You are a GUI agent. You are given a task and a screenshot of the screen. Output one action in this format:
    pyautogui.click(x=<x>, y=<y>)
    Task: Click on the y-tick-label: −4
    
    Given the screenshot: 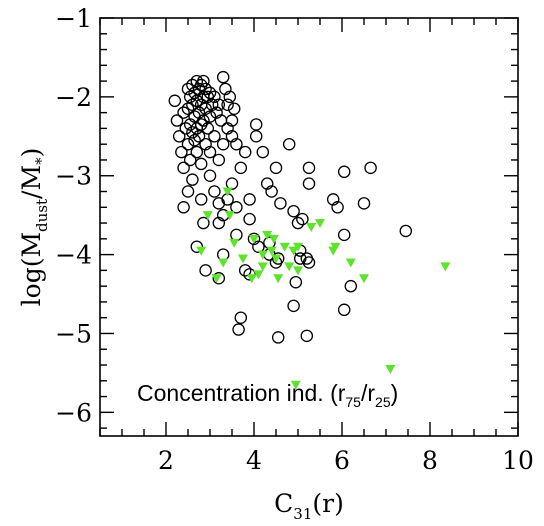 What is the action you would take?
    pyautogui.click(x=73, y=255)
    